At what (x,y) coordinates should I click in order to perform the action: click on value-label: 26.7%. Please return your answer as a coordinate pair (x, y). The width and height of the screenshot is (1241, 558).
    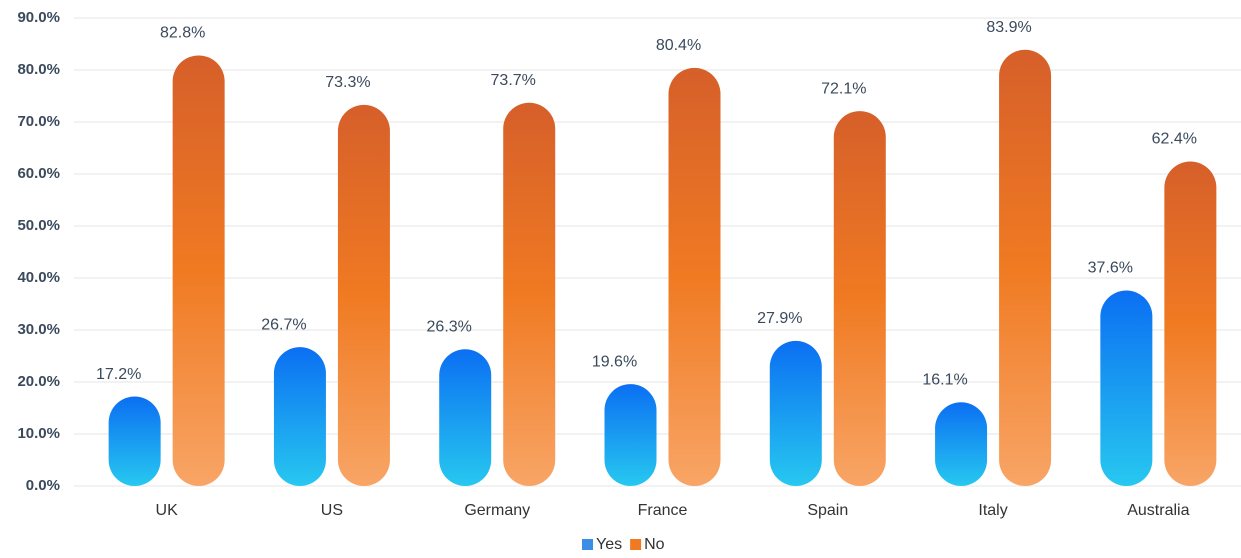
    Looking at the image, I should click on (283, 324).